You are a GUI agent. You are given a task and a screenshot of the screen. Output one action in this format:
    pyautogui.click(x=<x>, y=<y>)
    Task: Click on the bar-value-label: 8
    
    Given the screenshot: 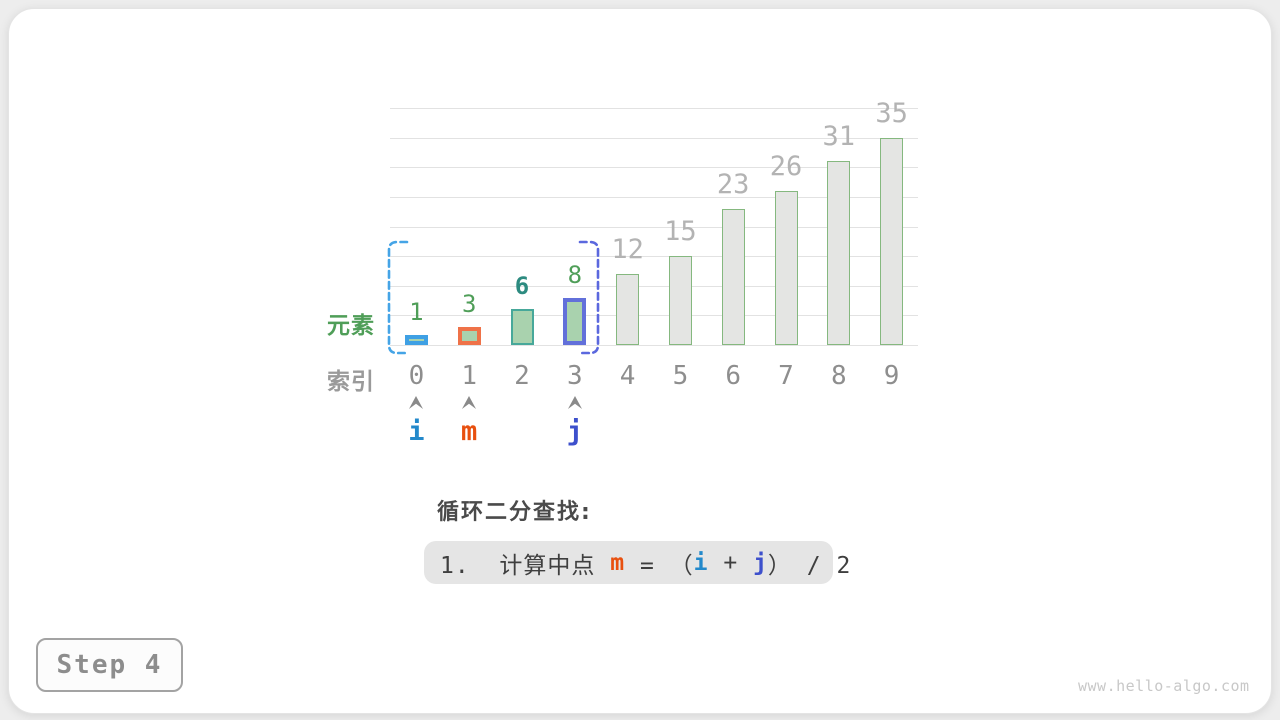 What is the action you would take?
    pyautogui.click(x=575, y=274)
    